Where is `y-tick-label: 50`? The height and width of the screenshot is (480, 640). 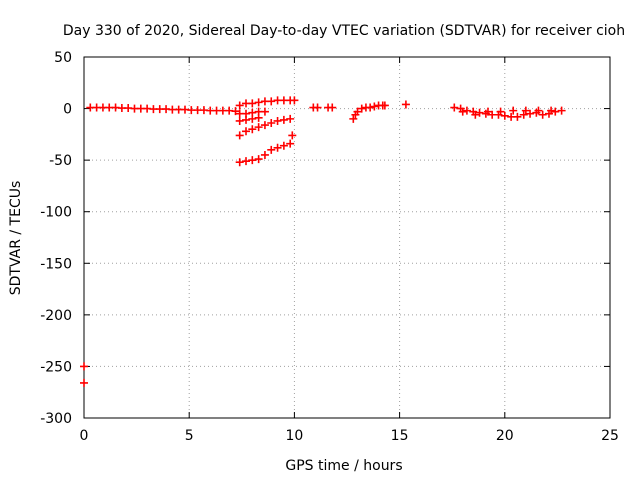
y-tick-label: 50 is located at coordinates (63, 58).